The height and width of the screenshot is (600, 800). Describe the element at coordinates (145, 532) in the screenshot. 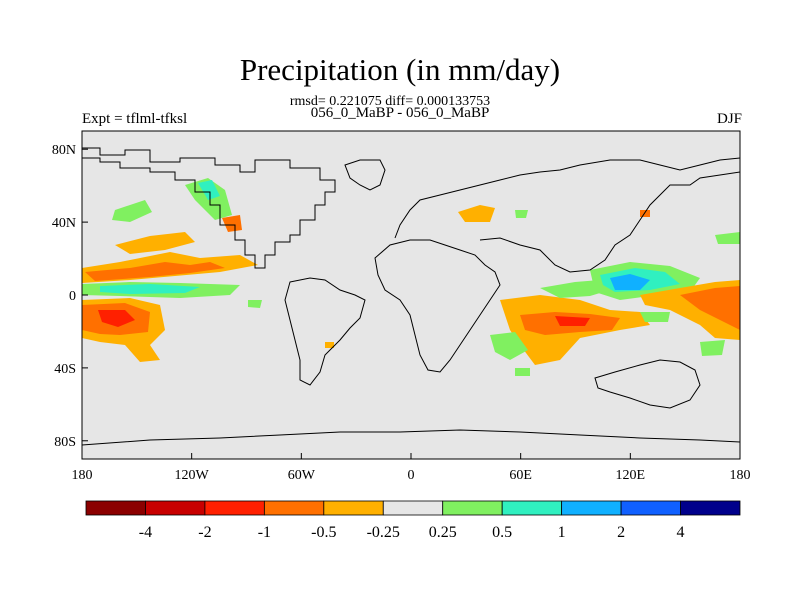

I see `colorbar-label: -4` at that location.